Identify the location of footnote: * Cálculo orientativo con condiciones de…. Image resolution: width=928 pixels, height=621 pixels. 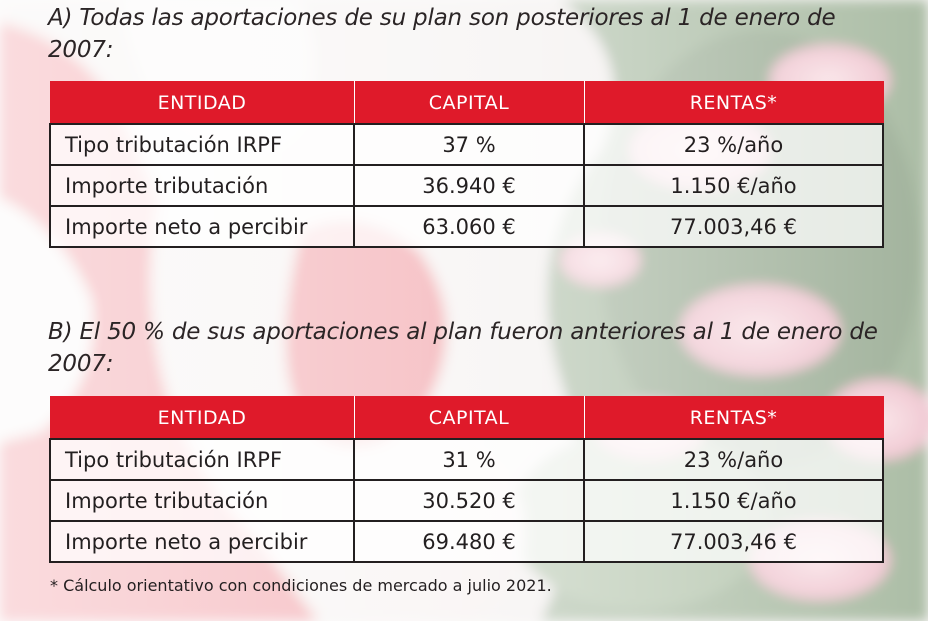
(301, 585).